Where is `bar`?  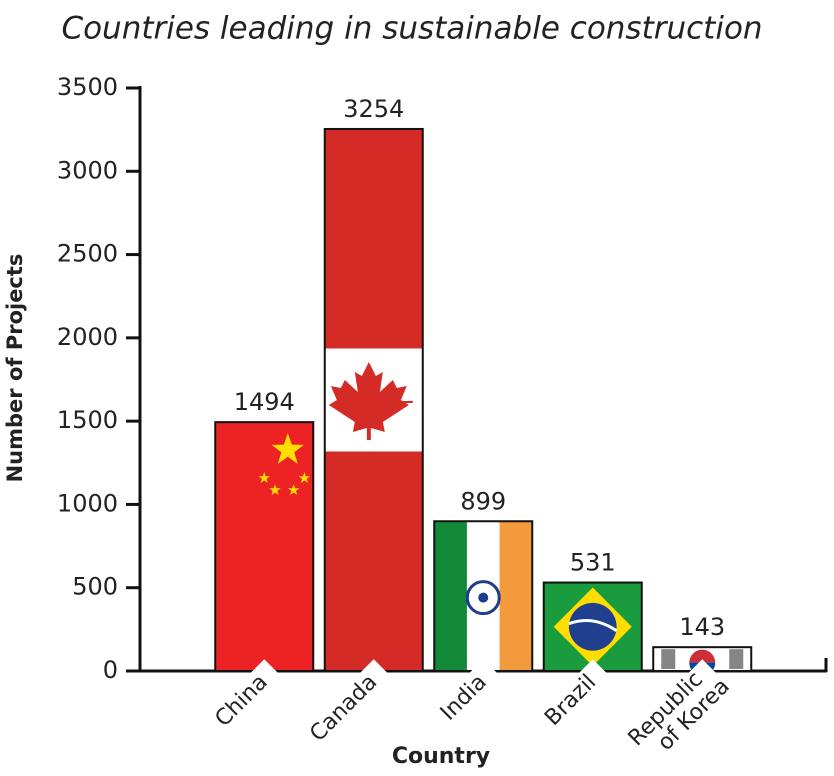 bar is located at coordinates (264, 546).